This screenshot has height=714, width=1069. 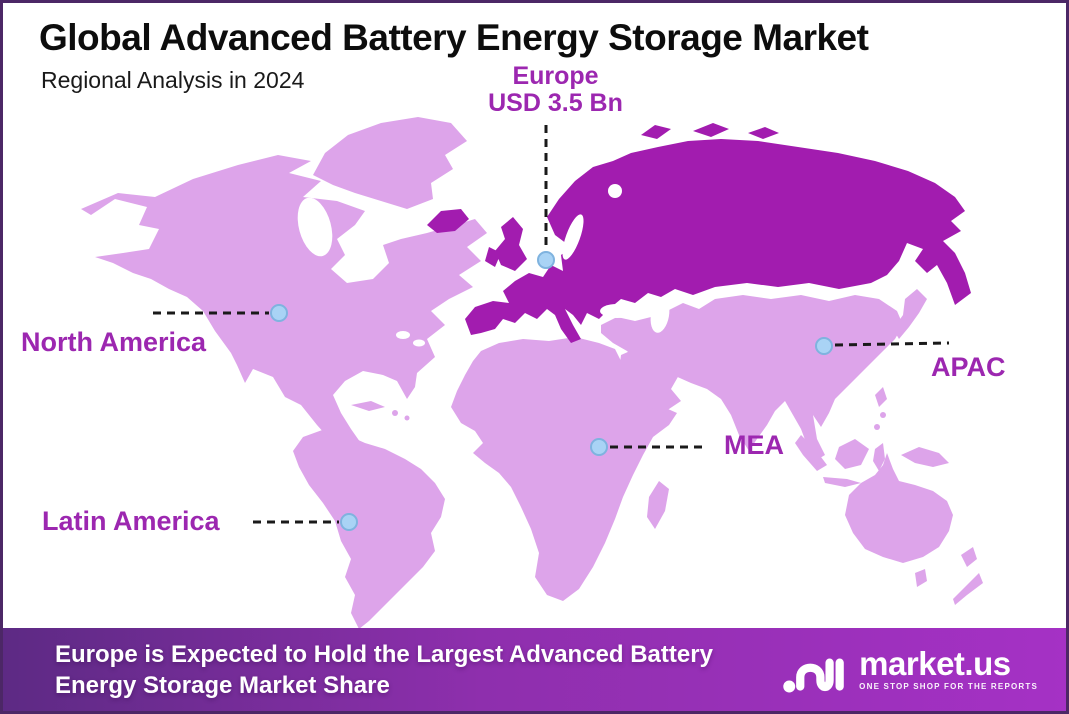 I want to click on region-label-europe: Europe USD 3.5 Bn, so click(x=555, y=90).